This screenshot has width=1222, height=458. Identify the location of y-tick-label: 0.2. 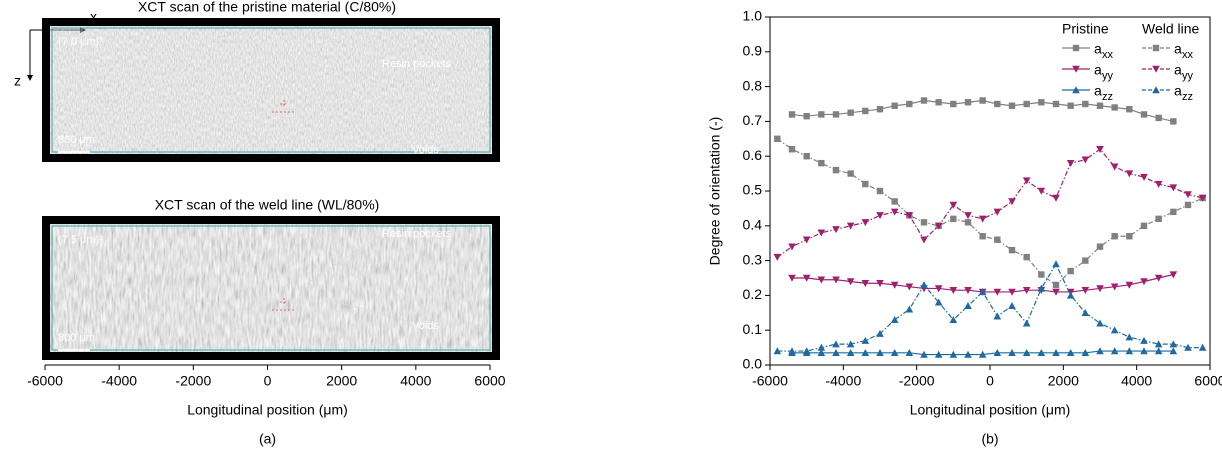
(753, 294).